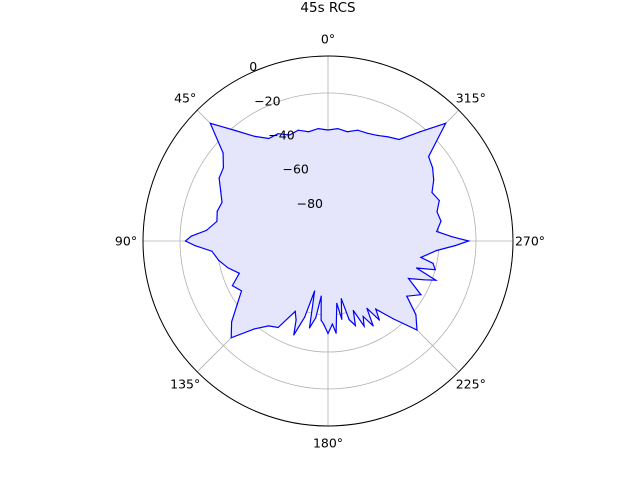  What do you see at coordinates (296, 169) in the screenshot?
I see `r-tick-label: −60` at bounding box center [296, 169].